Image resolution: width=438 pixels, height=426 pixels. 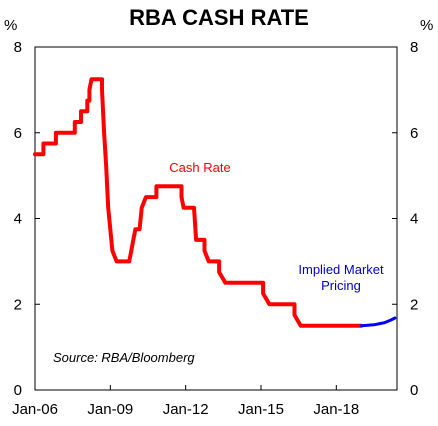 I want to click on implied-pricing-annotation-line2: Pricing, so click(x=341, y=285).